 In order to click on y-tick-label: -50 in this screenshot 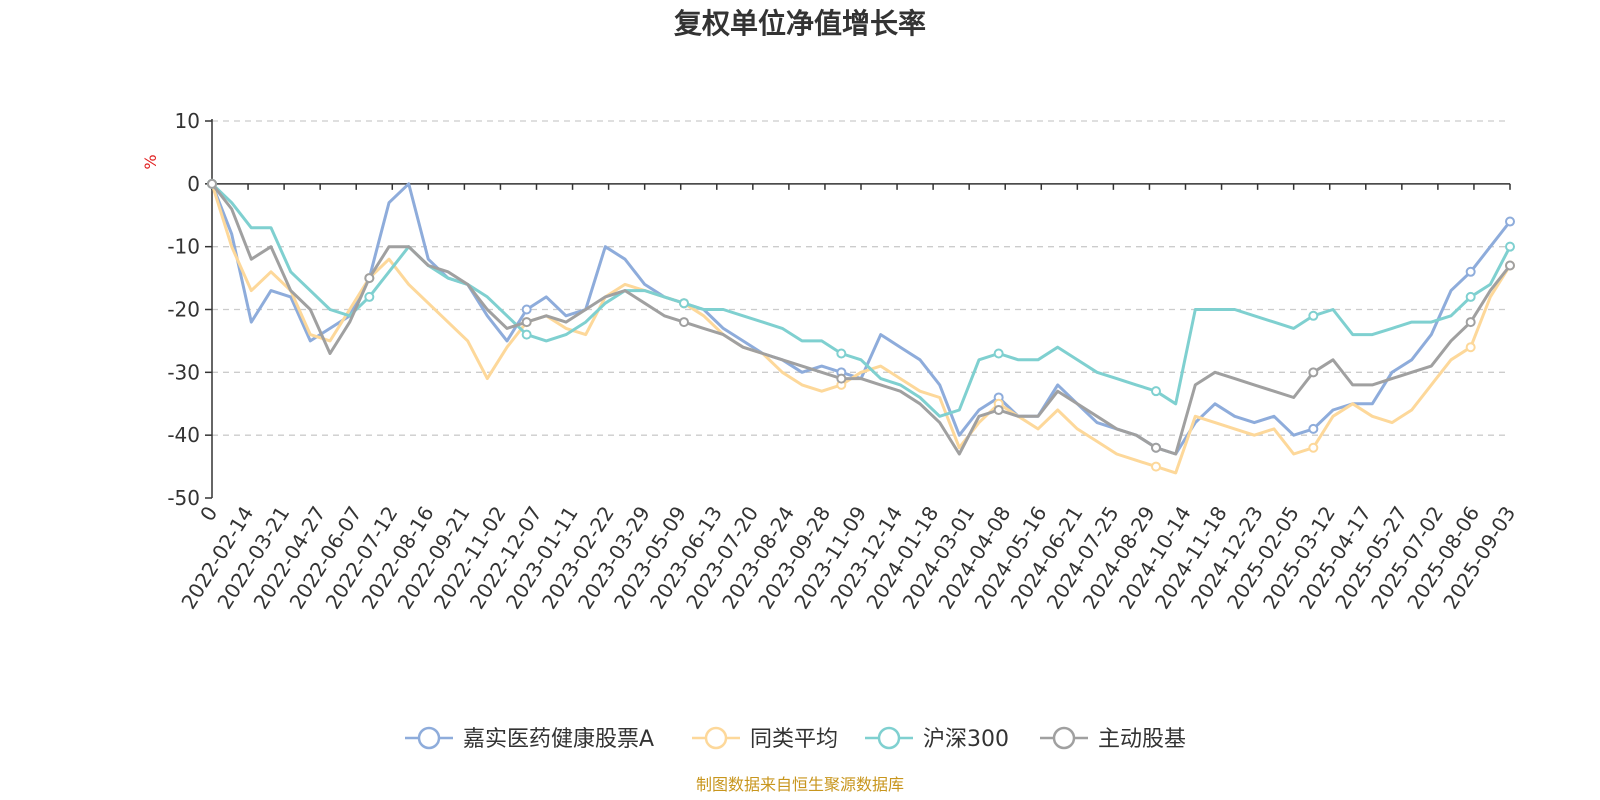, I will do `click(183, 498)`.